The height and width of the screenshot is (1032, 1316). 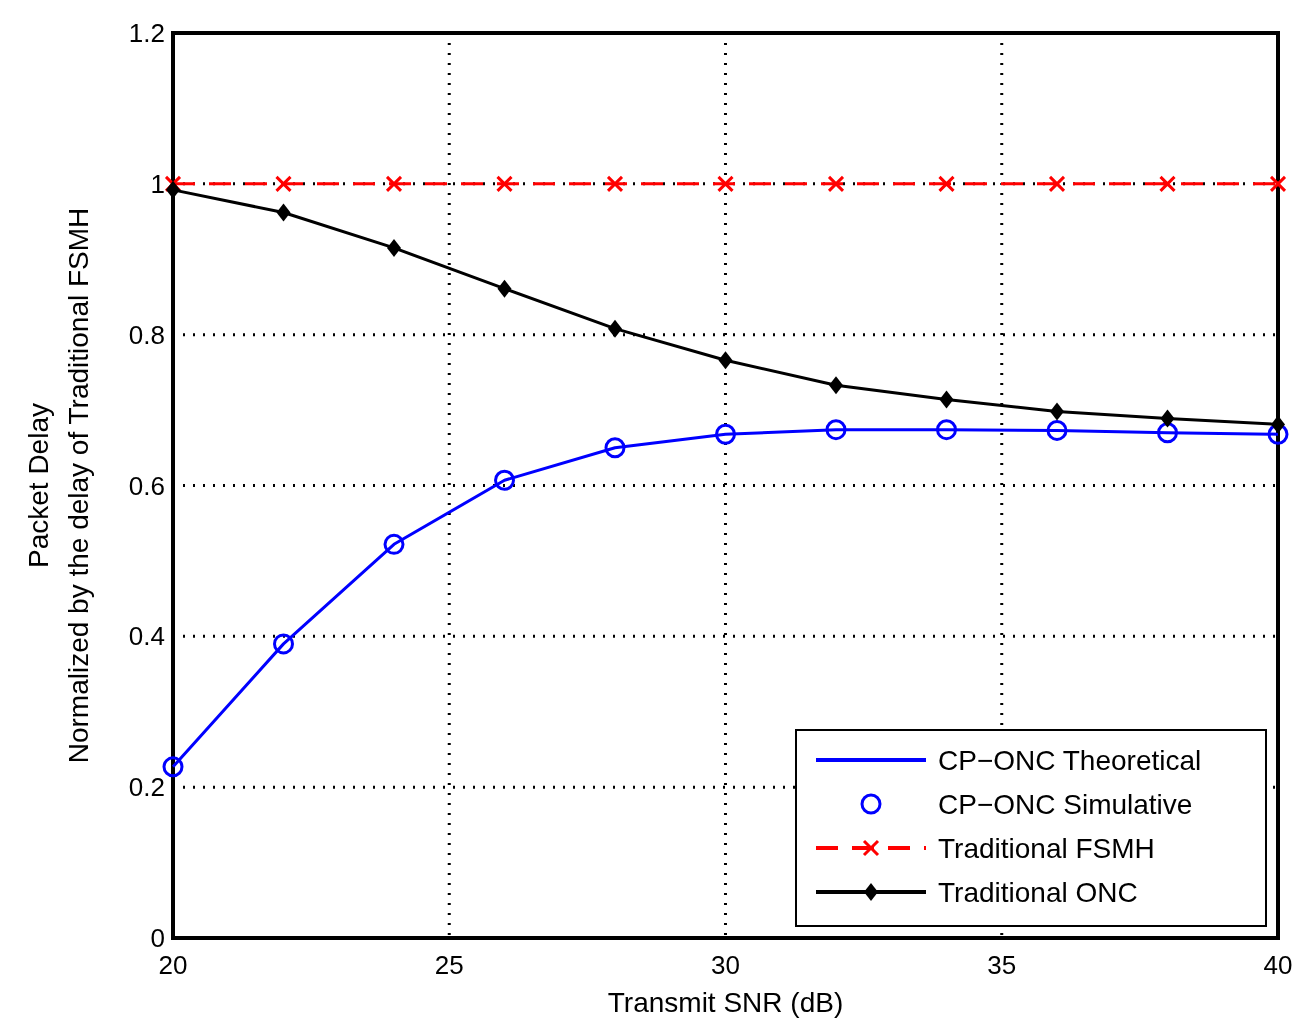 I want to click on x-axis-title: Transmit SNR (dB), so click(x=725, y=1002).